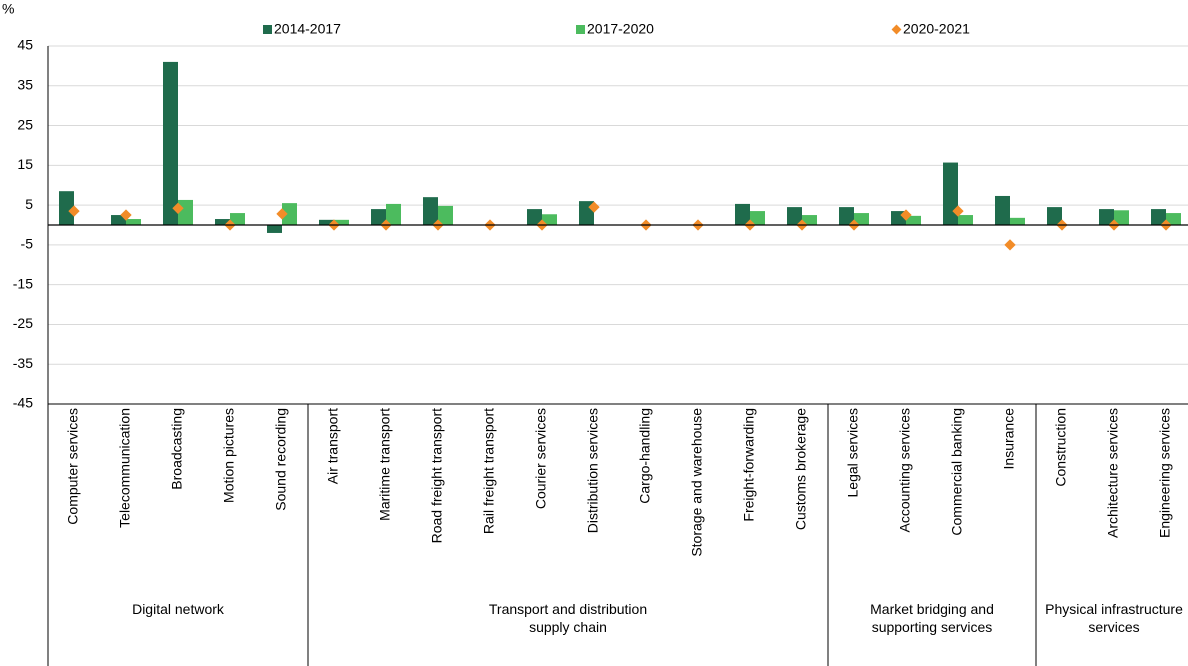 The image size is (1188, 666). I want to click on x-tick-label: Storage and warehouse, so click(697, 482).